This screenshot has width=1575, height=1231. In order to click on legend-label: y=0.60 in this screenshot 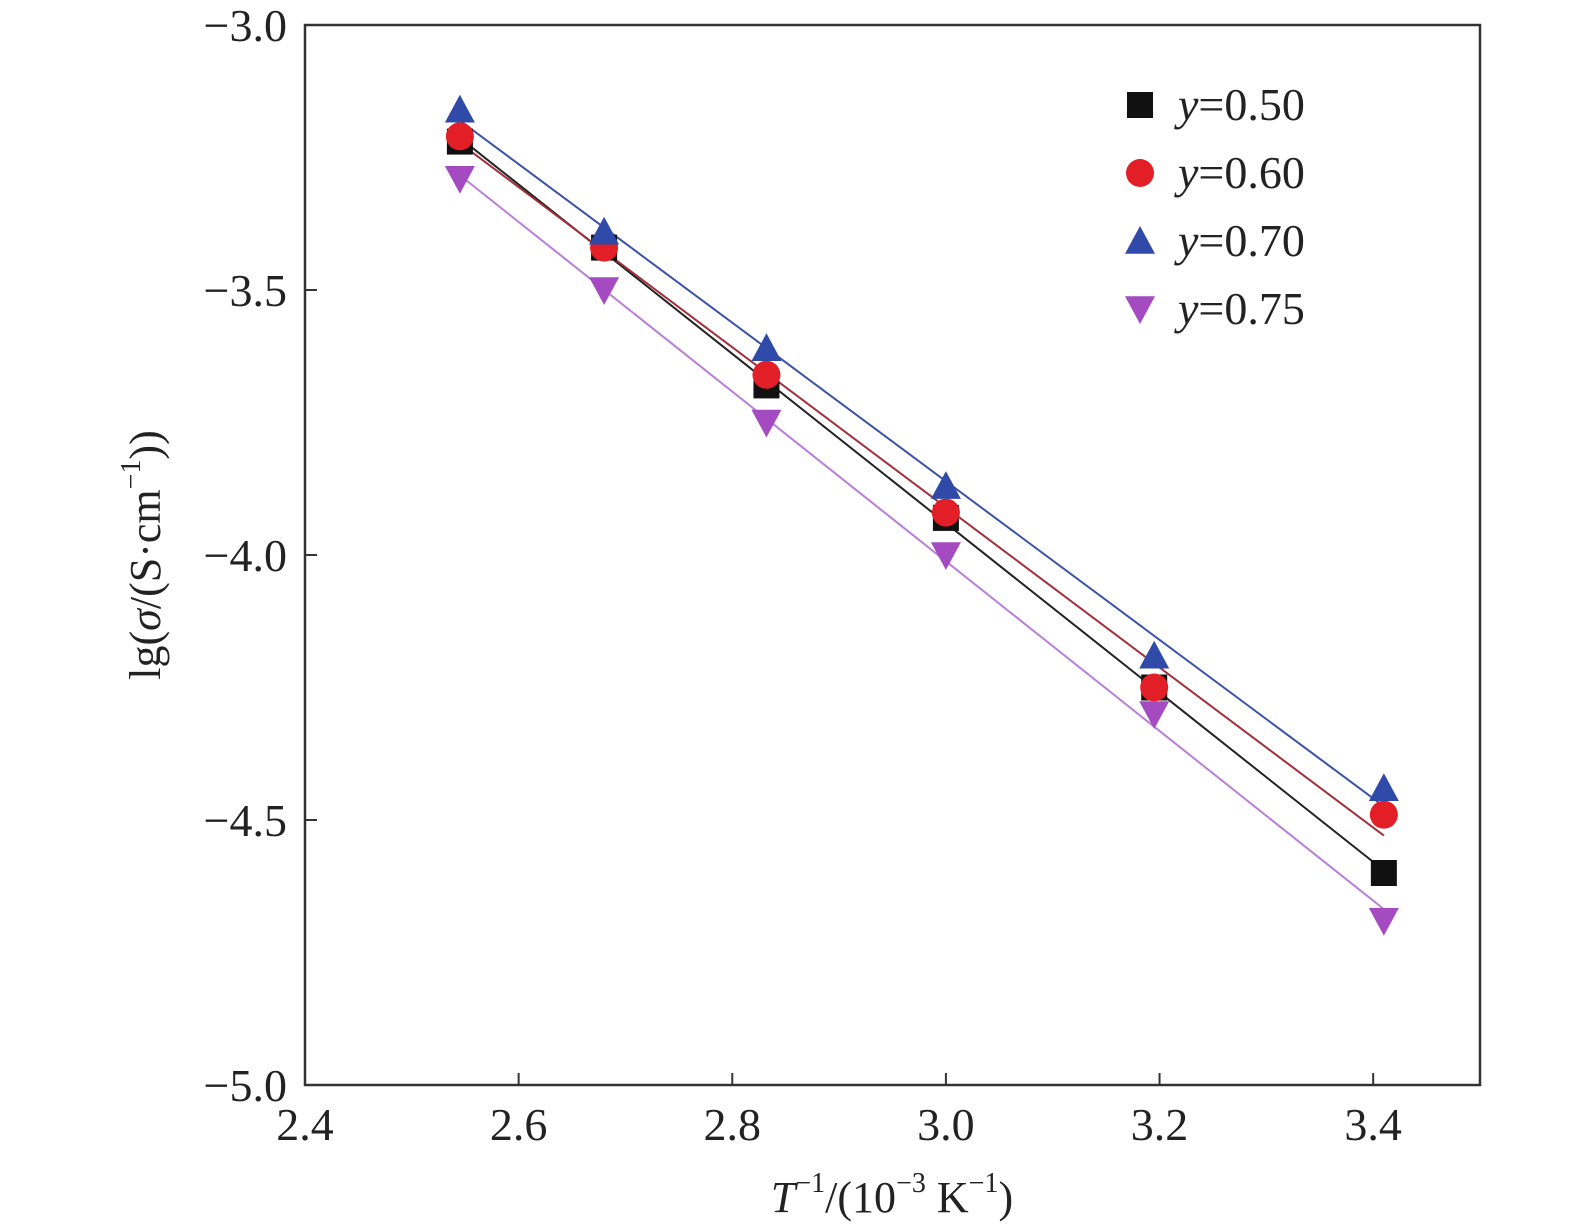, I will do `click(1239, 172)`.